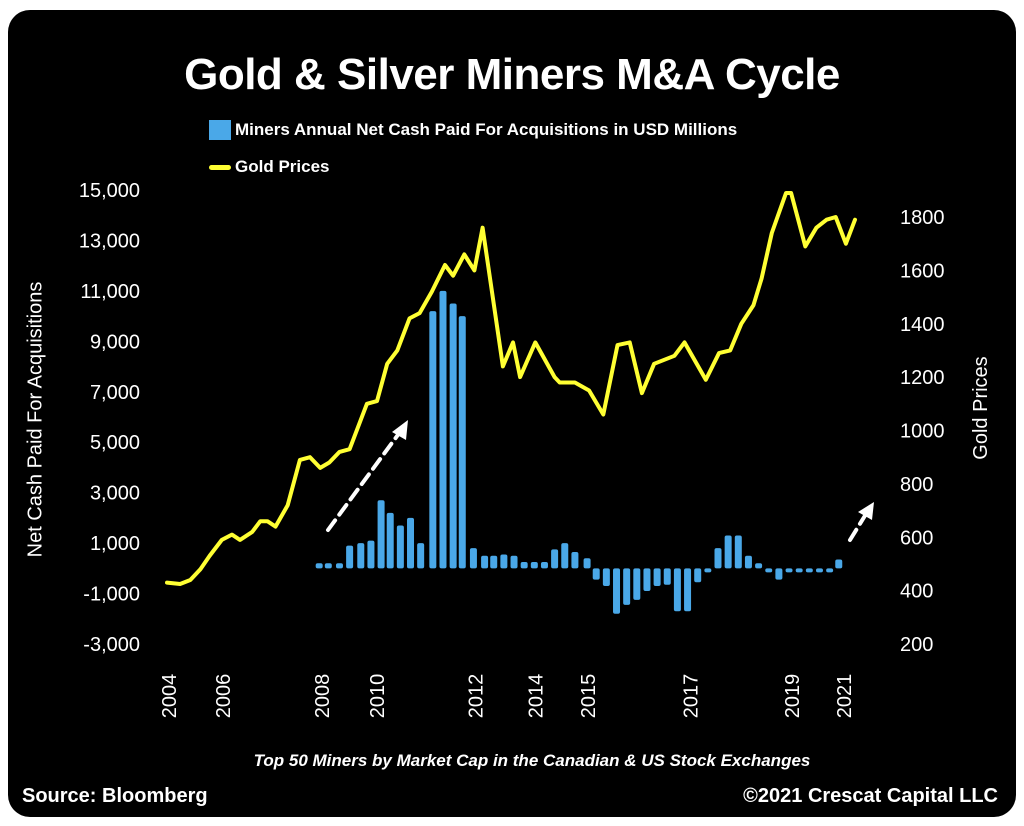  I want to click on source-note: Source: Bloomberg, so click(115, 796).